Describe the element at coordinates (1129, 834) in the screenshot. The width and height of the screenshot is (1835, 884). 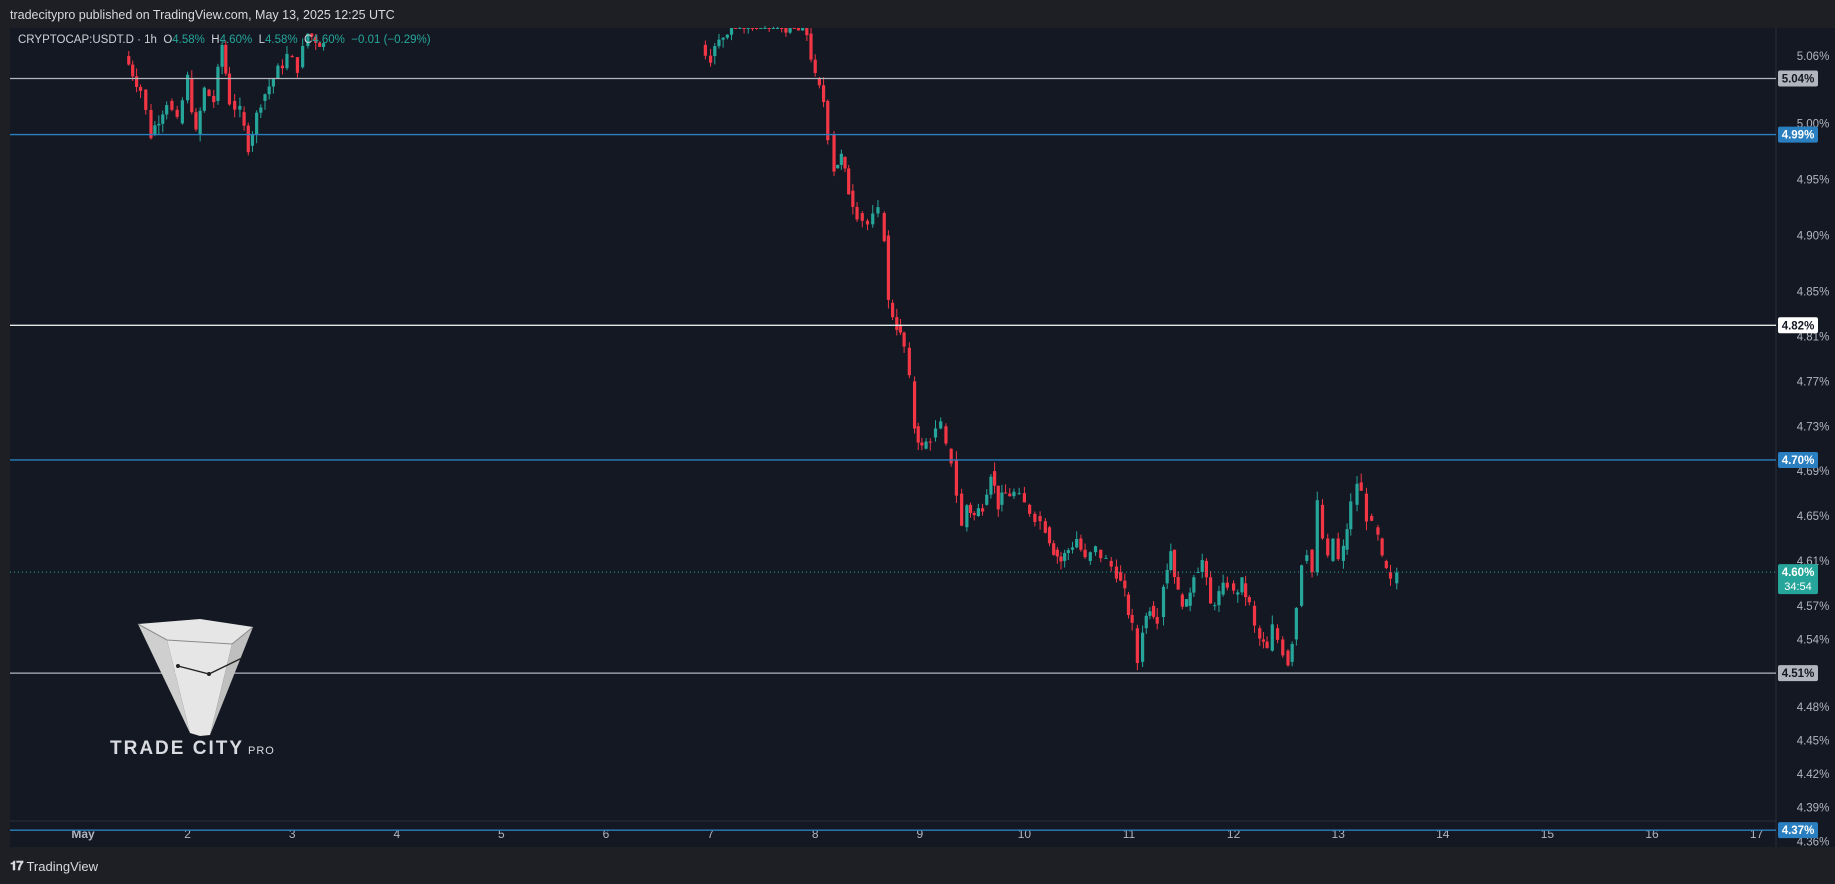
I see `x-tick-label: 11` at that location.